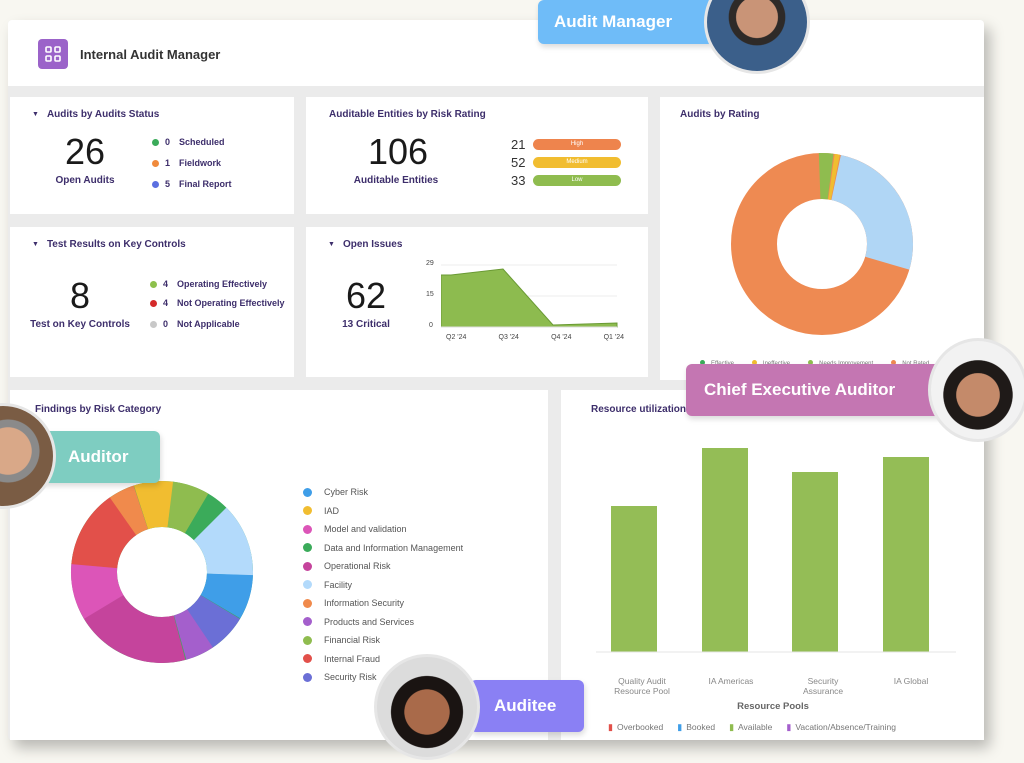  Describe the element at coordinates (383, 529) in the screenshot. I see `legend-item: Model and validation` at that location.